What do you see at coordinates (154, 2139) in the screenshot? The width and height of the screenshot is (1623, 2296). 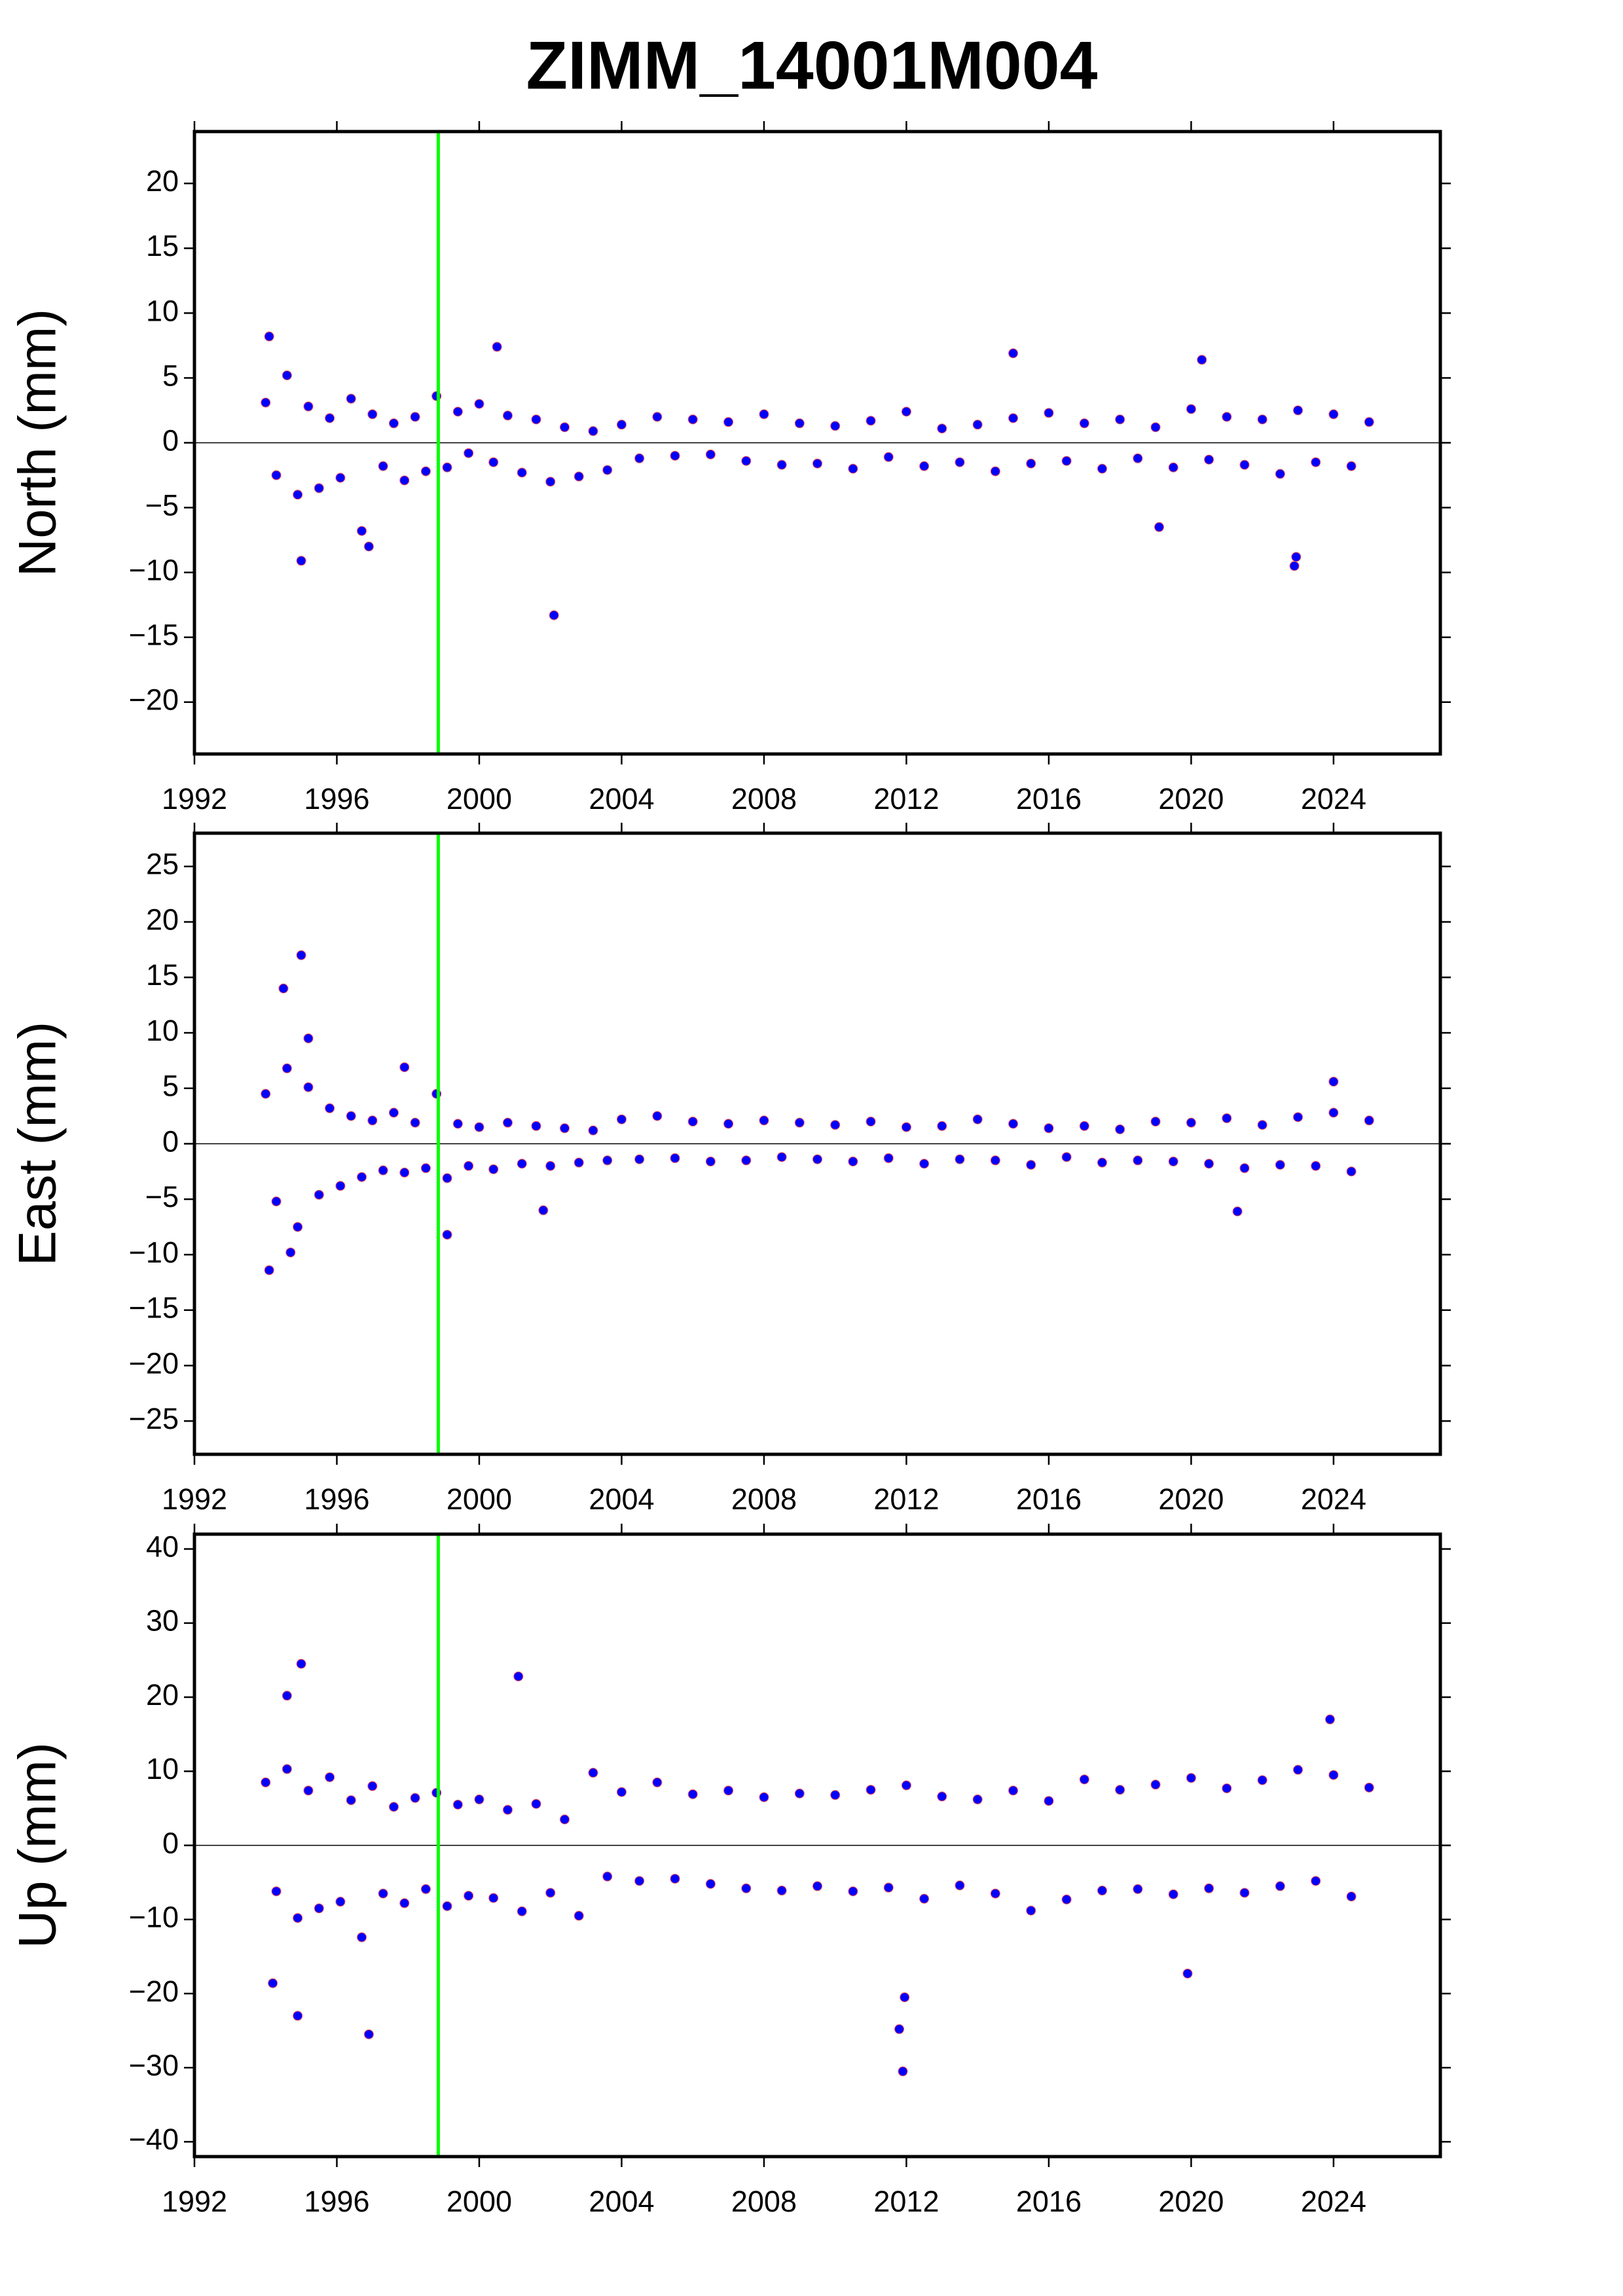 I see `y-tick-label: −40` at bounding box center [154, 2139].